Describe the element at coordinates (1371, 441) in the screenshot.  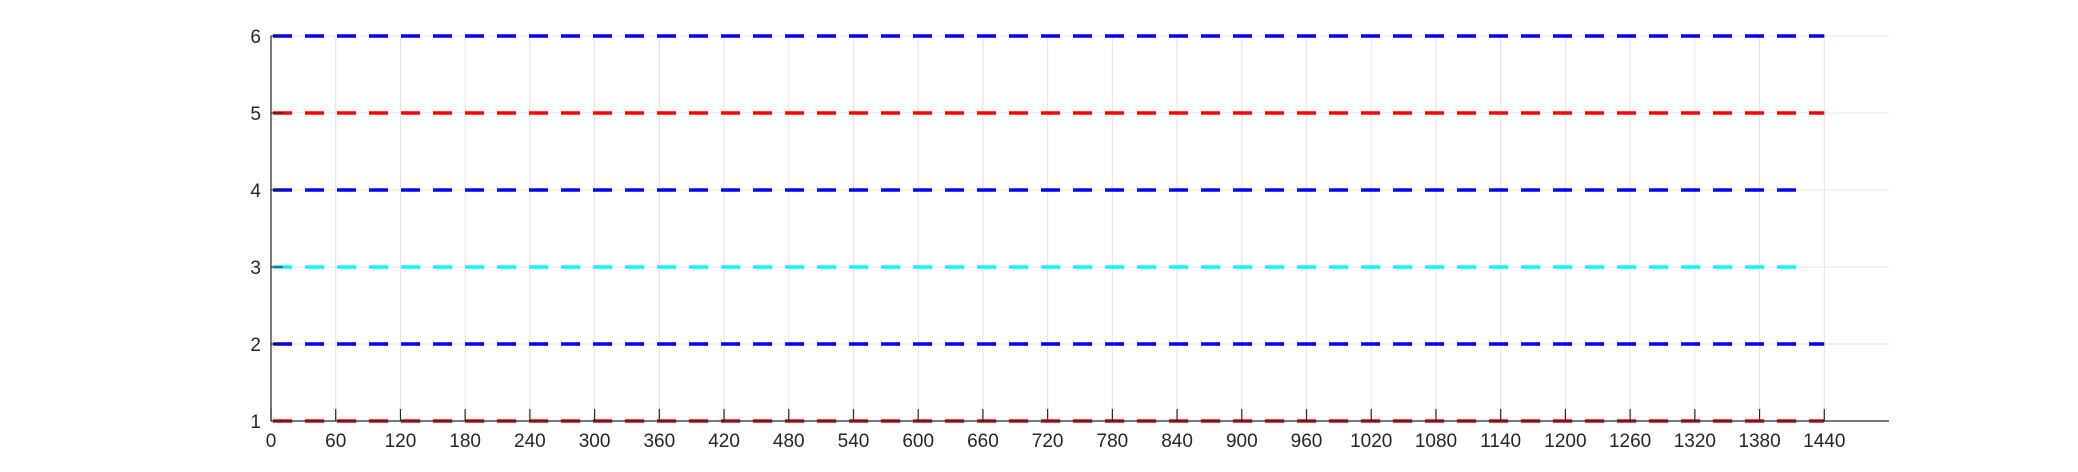
I see `x-tick-label: 1020` at that location.